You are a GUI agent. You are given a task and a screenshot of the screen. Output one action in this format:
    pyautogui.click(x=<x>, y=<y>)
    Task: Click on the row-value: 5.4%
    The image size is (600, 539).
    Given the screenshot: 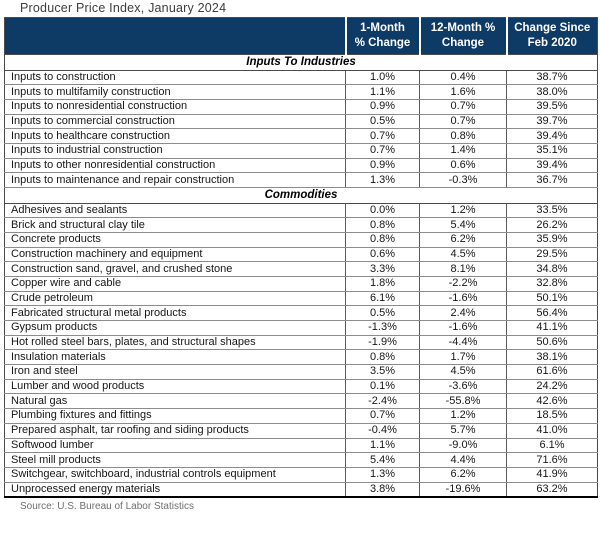 What is the action you would take?
    pyautogui.click(x=463, y=225)
    